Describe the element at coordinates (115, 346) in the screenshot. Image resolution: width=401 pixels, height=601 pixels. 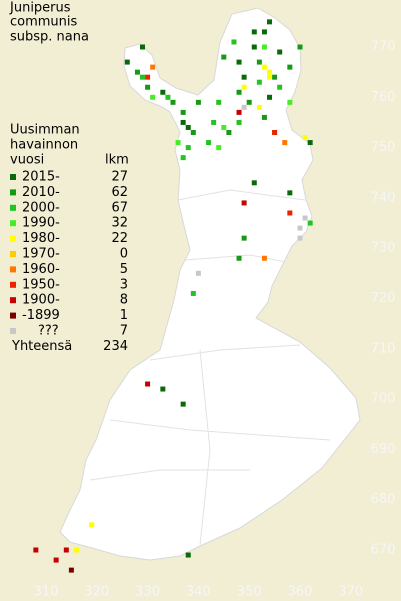
I see `total-count: 234` at that location.